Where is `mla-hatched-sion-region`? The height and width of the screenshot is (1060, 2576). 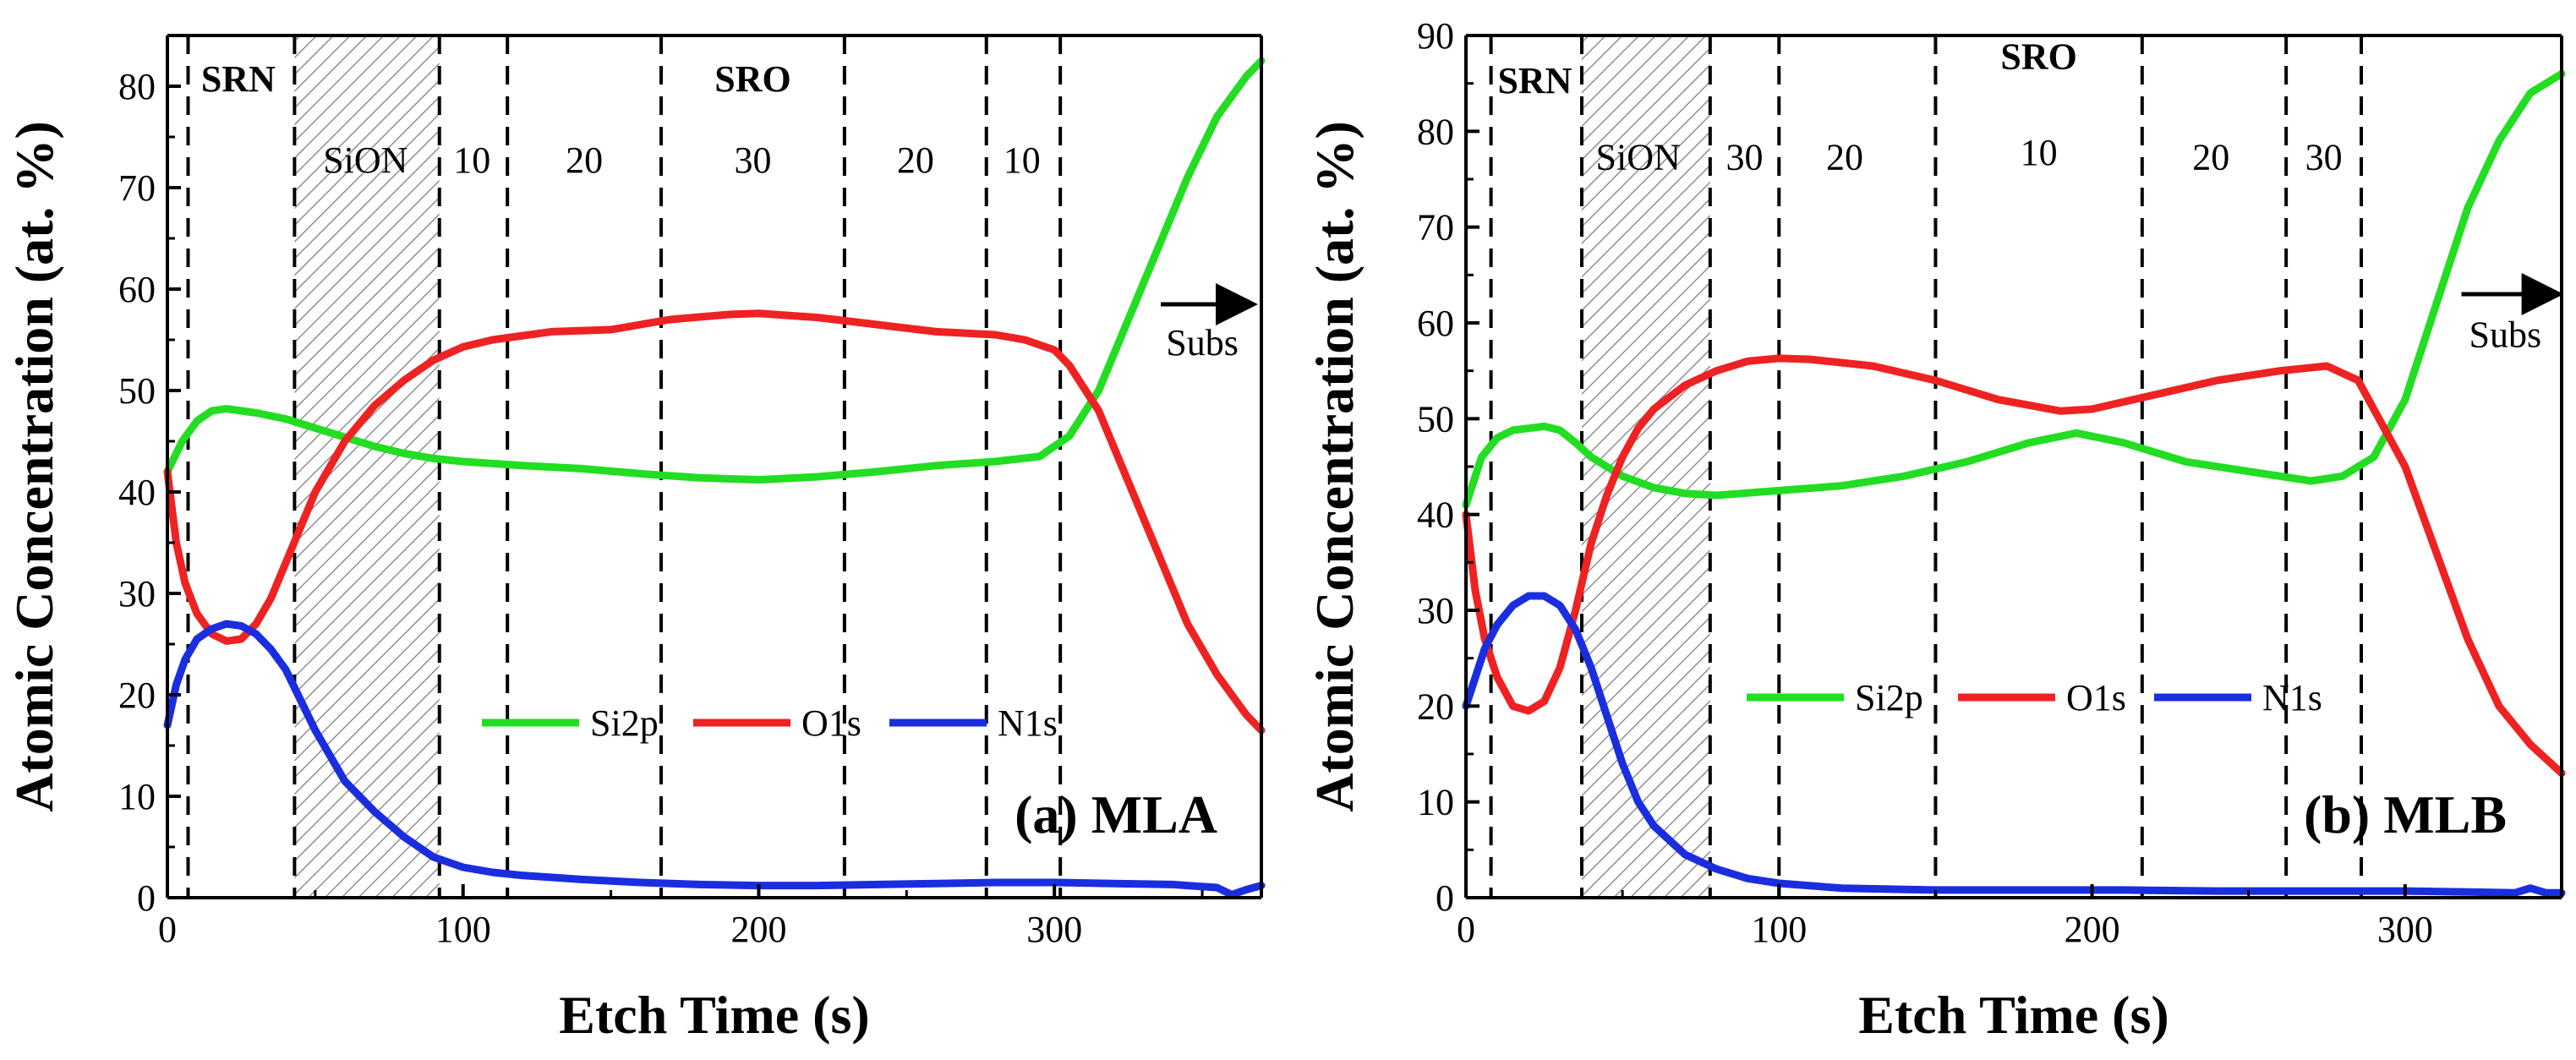 mla-hatched-sion-region is located at coordinates (367, 467).